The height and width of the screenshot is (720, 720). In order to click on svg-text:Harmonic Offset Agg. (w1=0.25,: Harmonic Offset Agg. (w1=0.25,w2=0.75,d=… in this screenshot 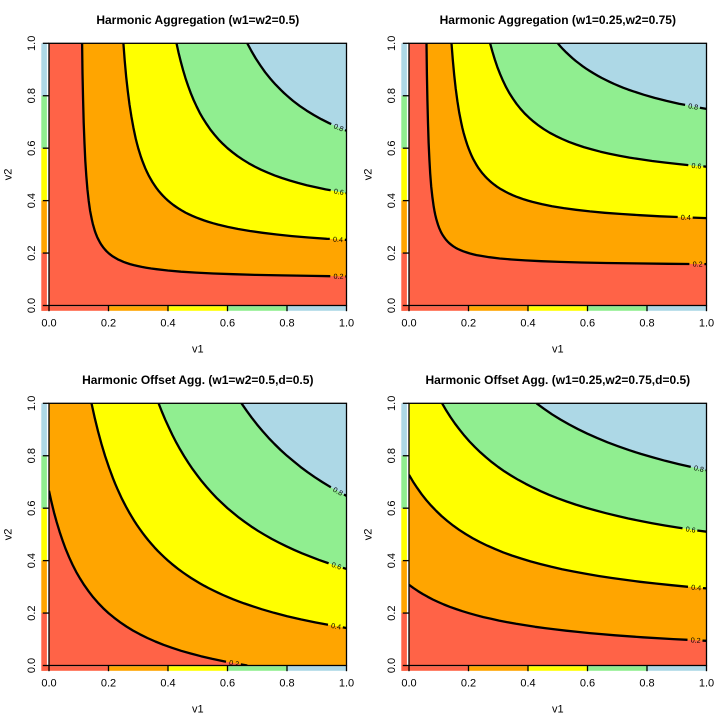, I will do `click(557, 380)`.